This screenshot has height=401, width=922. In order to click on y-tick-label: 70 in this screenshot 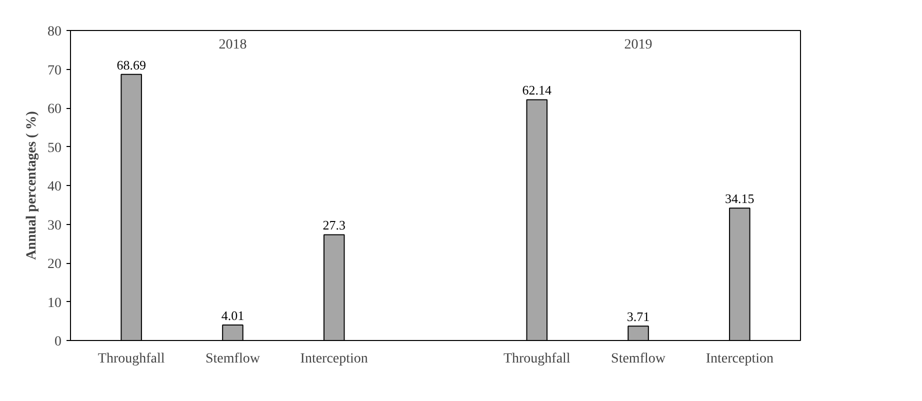, I will do `click(55, 70)`.